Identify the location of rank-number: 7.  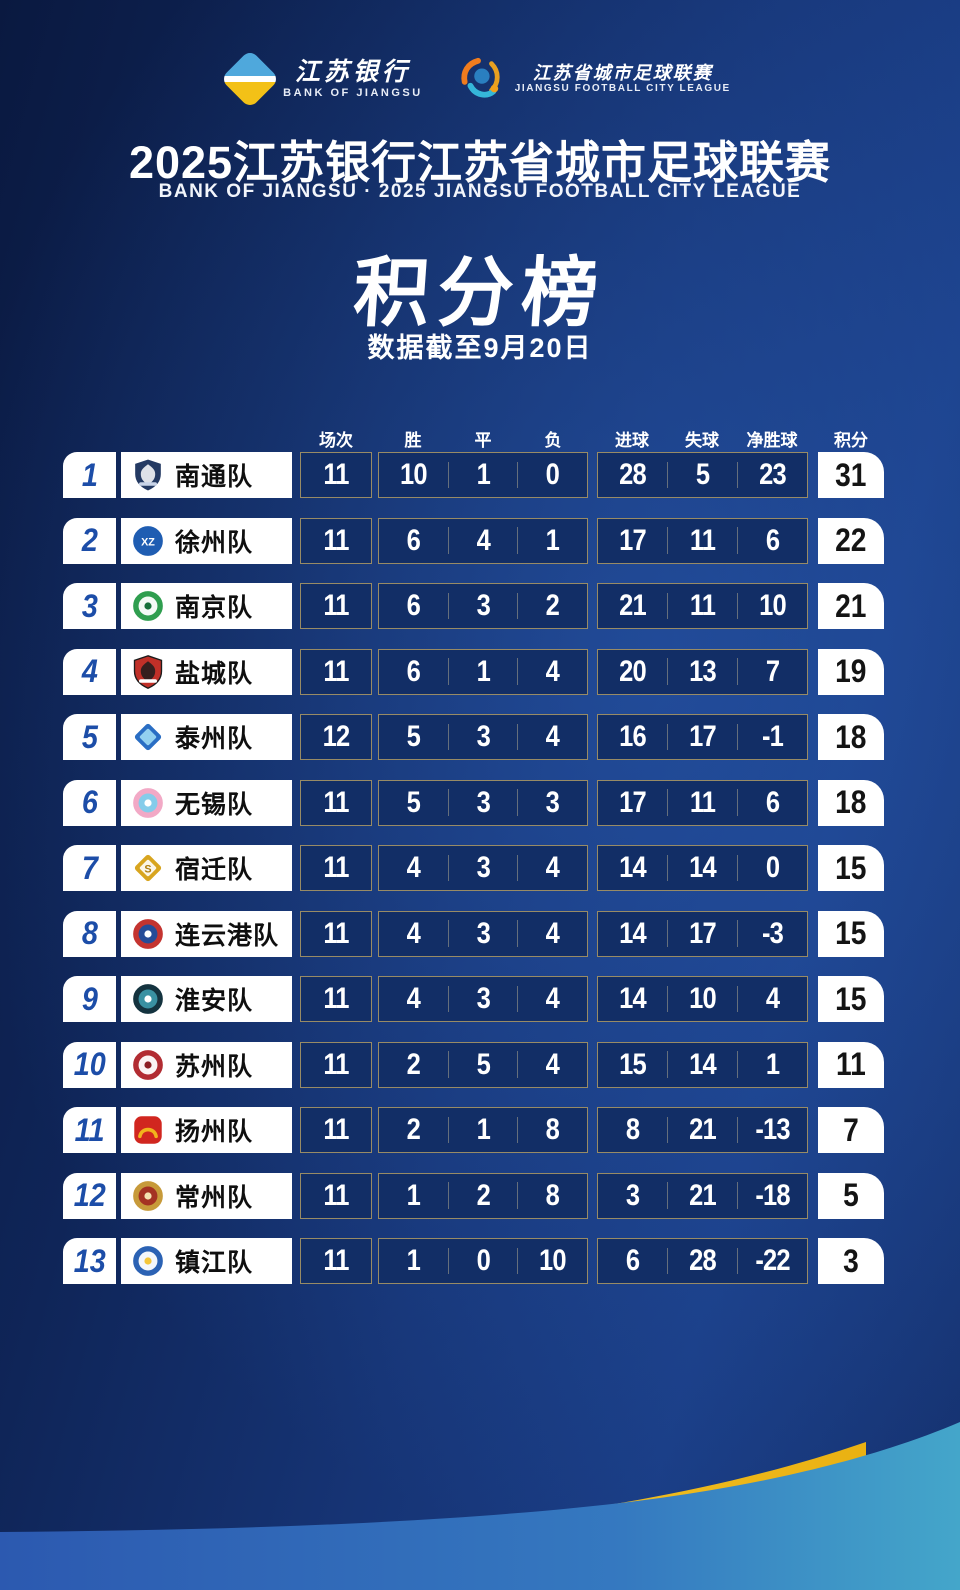
(89, 867).